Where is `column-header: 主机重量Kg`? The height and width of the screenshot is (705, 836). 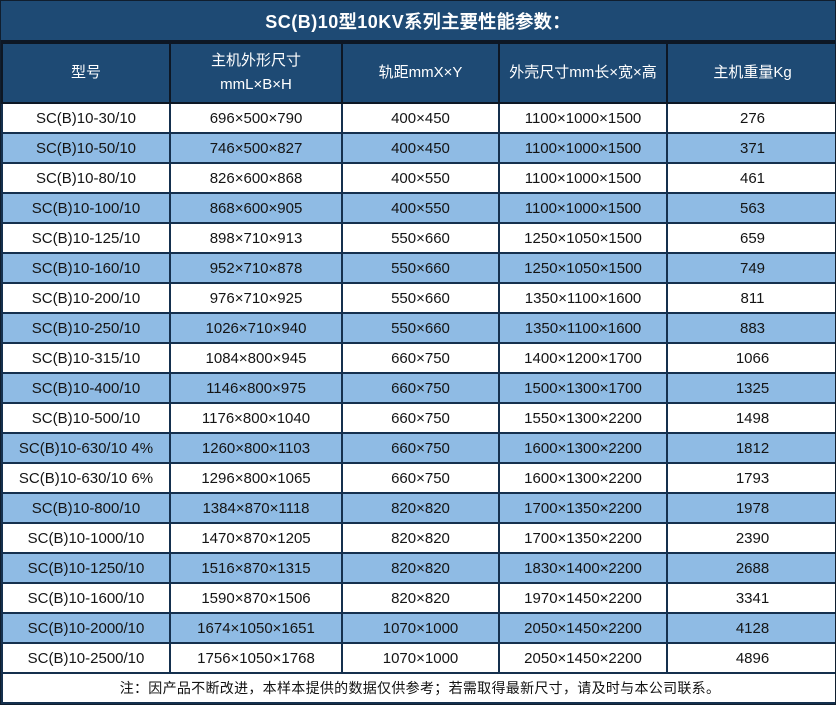 column-header: 主机重量Kg is located at coordinates (750, 73).